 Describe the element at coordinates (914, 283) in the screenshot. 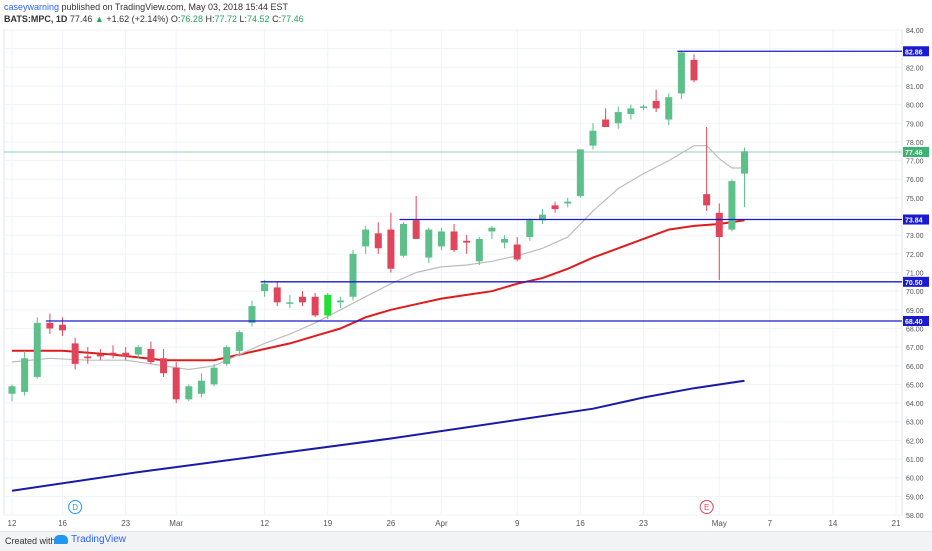

I see `level-tag-label: 70.50` at that location.